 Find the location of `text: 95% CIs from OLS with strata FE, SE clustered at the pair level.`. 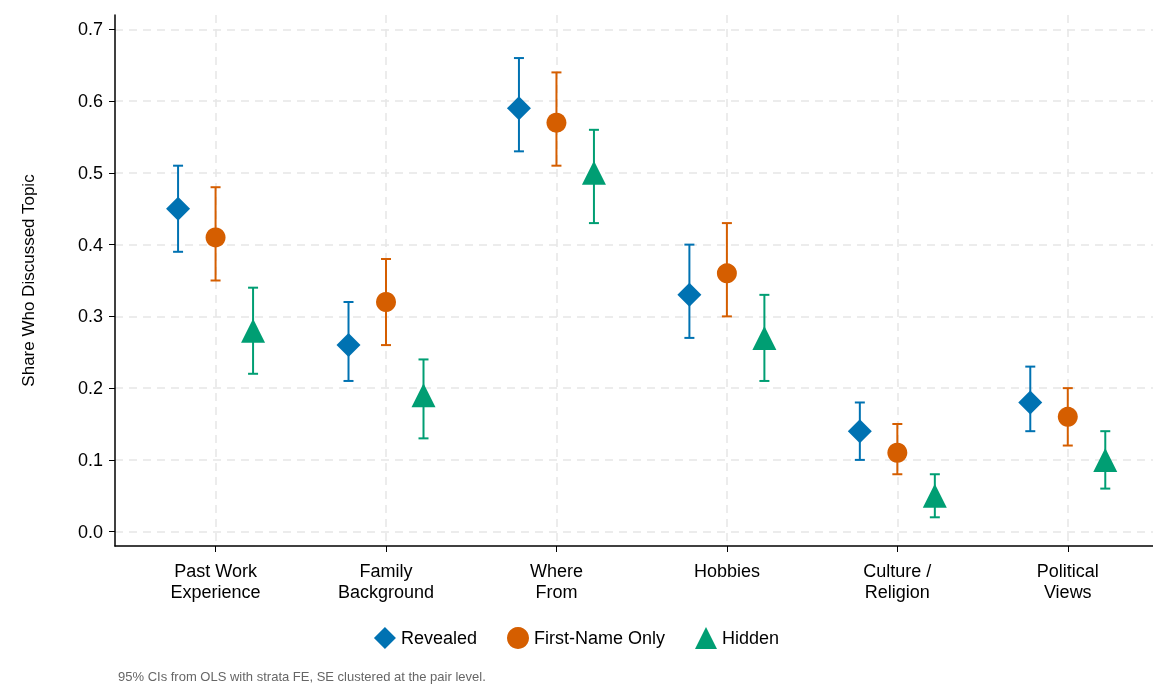

text: 95% CIs from OLS with strata FE, SE clustered at the pair level. is located at coordinates (302, 676).